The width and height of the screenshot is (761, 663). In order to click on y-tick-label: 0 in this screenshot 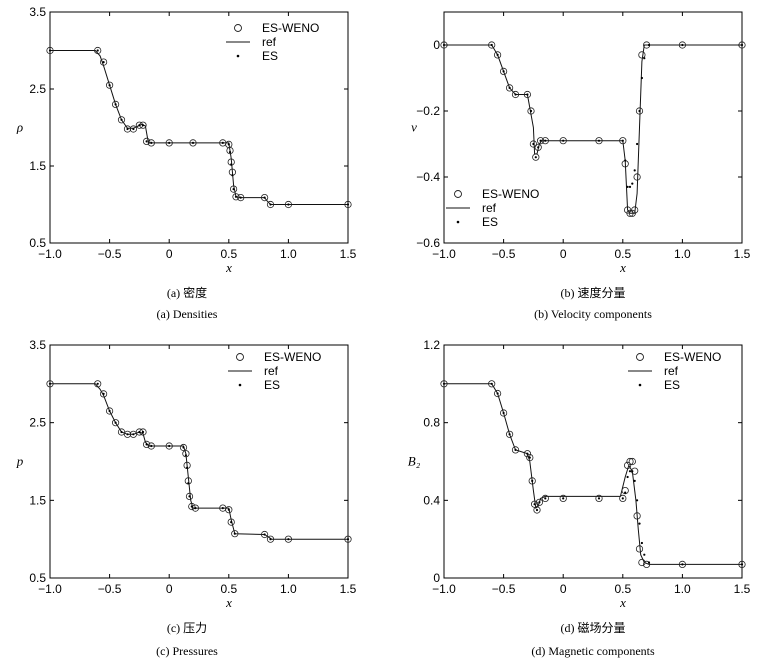, I will do `click(436, 45)`.